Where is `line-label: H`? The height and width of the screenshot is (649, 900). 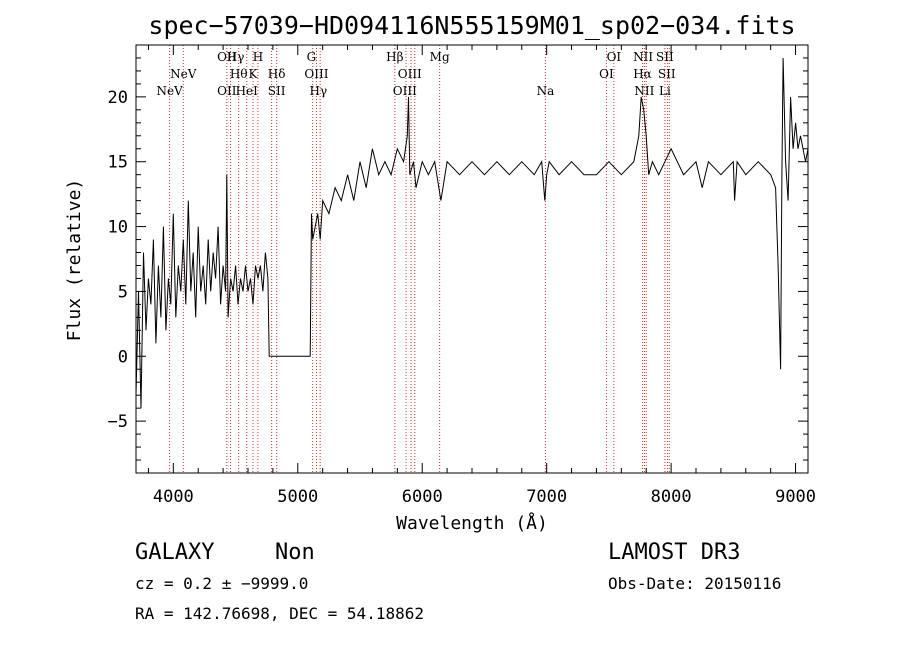
line-label: H is located at coordinates (258, 57).